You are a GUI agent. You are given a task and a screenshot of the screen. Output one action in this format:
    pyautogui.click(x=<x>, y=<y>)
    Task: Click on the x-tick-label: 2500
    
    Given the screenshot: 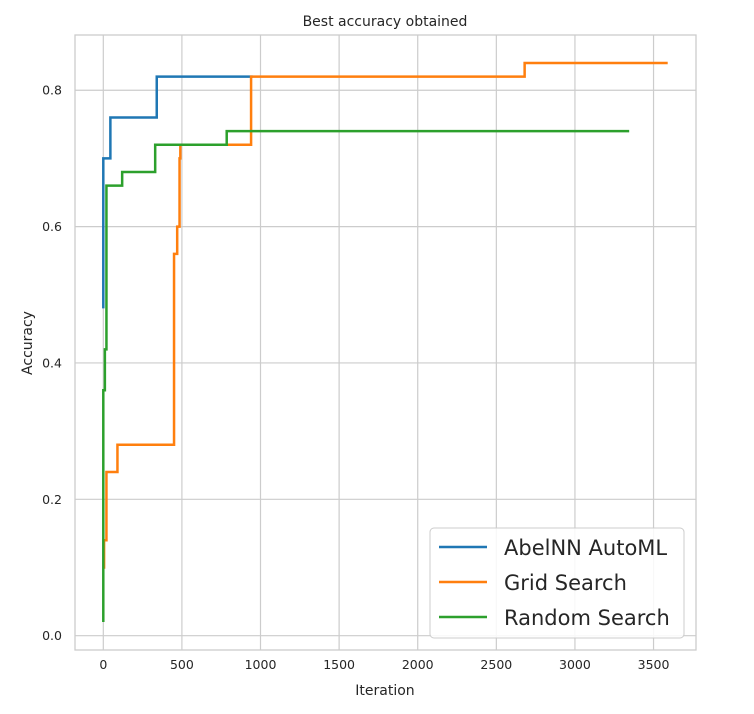 What is the action you would take?
    pyautogui.click(x=496, y=664)
    